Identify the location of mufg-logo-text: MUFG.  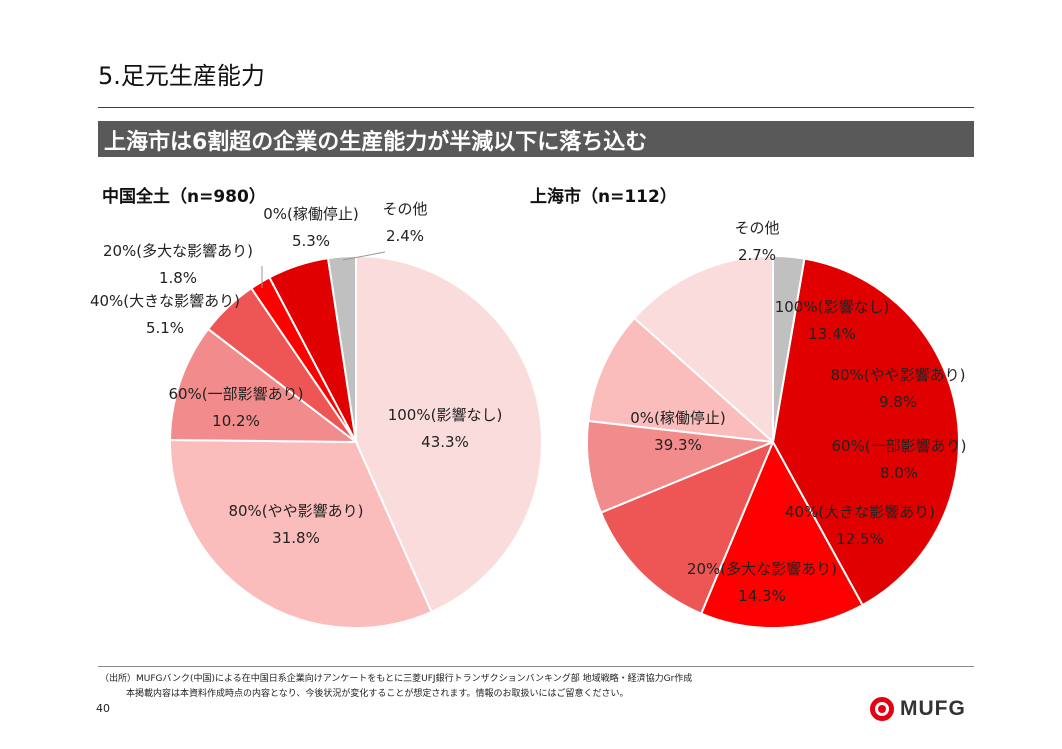
(933, 708).